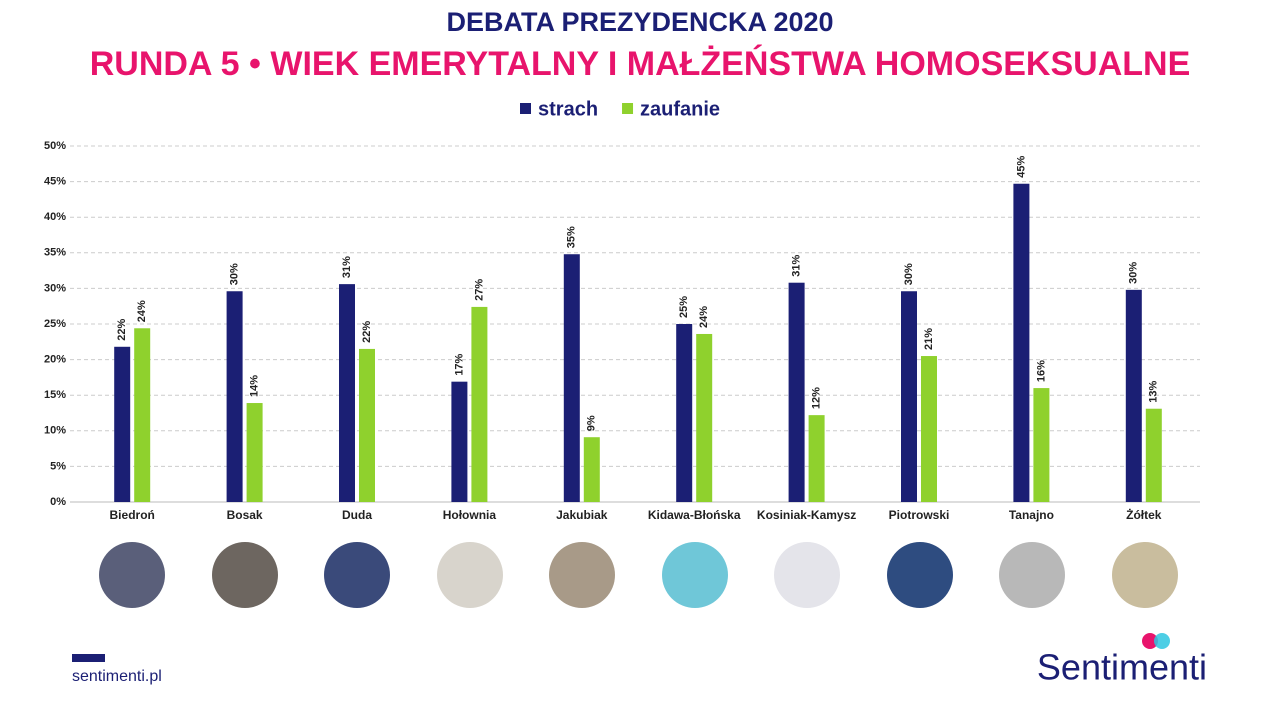 The width and height of the screenshot is (1280, 725). Describe the element at coordinates (55, 324) in the screenshot. I see `y-tick-label: 25%` at that location.